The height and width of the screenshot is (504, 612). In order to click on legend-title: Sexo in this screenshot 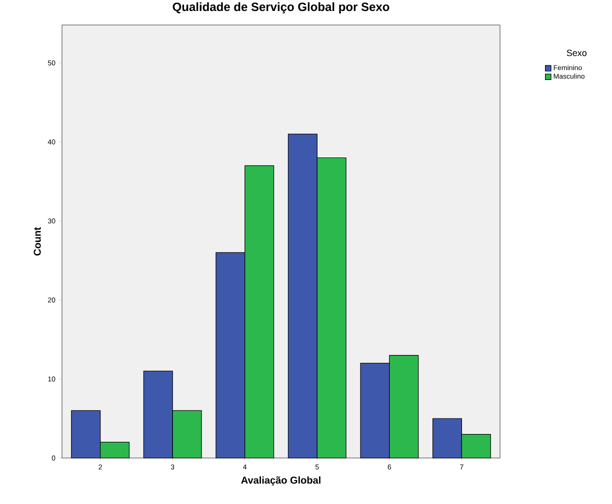, I will do `click(576, 53)`.